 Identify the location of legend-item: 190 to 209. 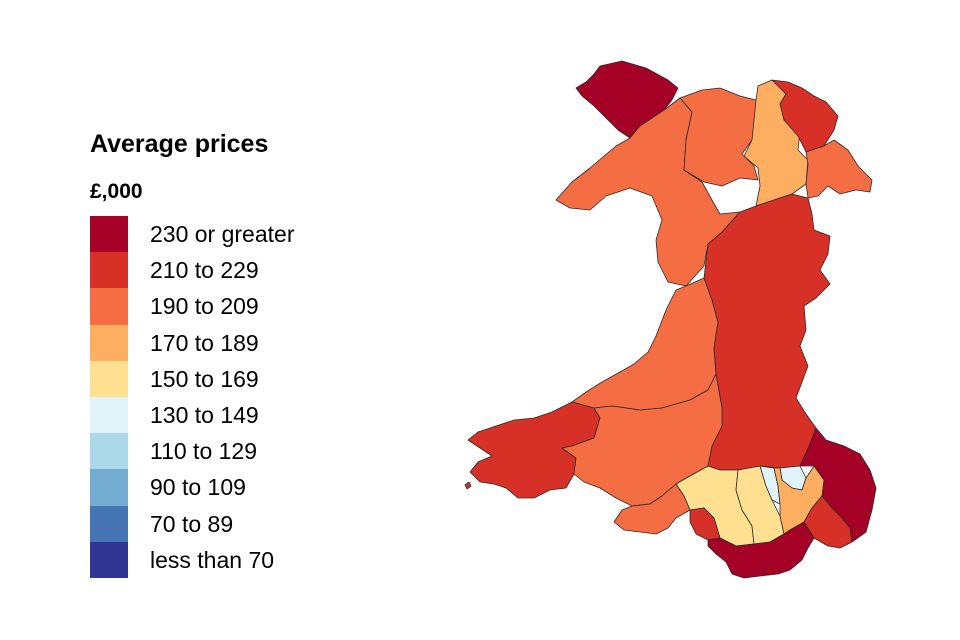
(192, 306).